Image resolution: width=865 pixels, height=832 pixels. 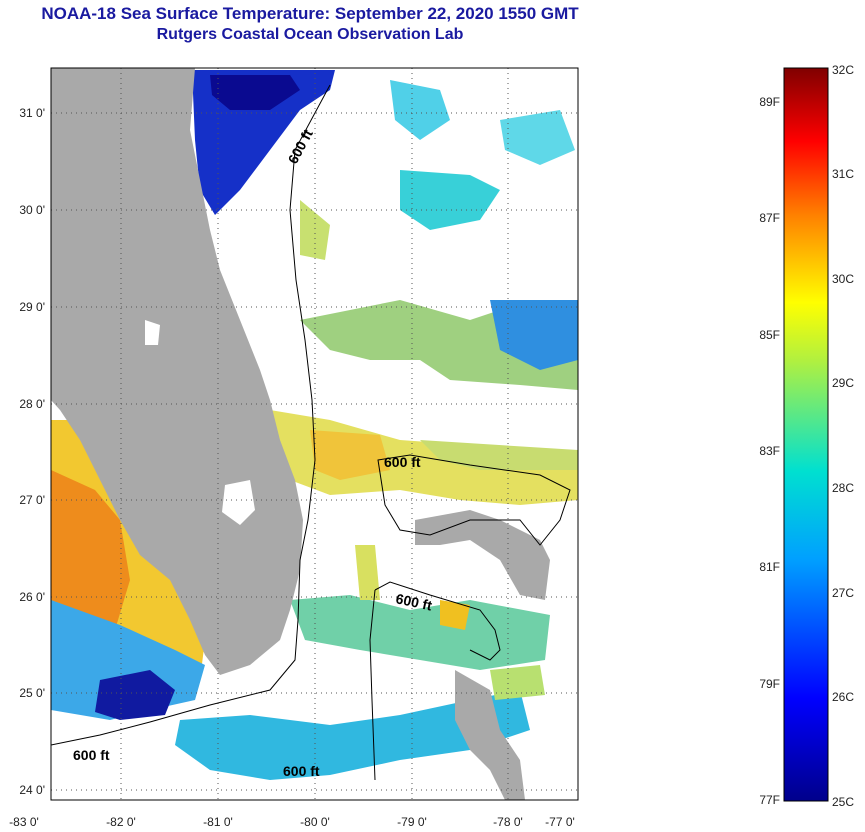 What do you see at coordinates (843, 279) in the screenshot?
I see `colorbar-celsius-label: 30C` at bounding box center [843, 279].